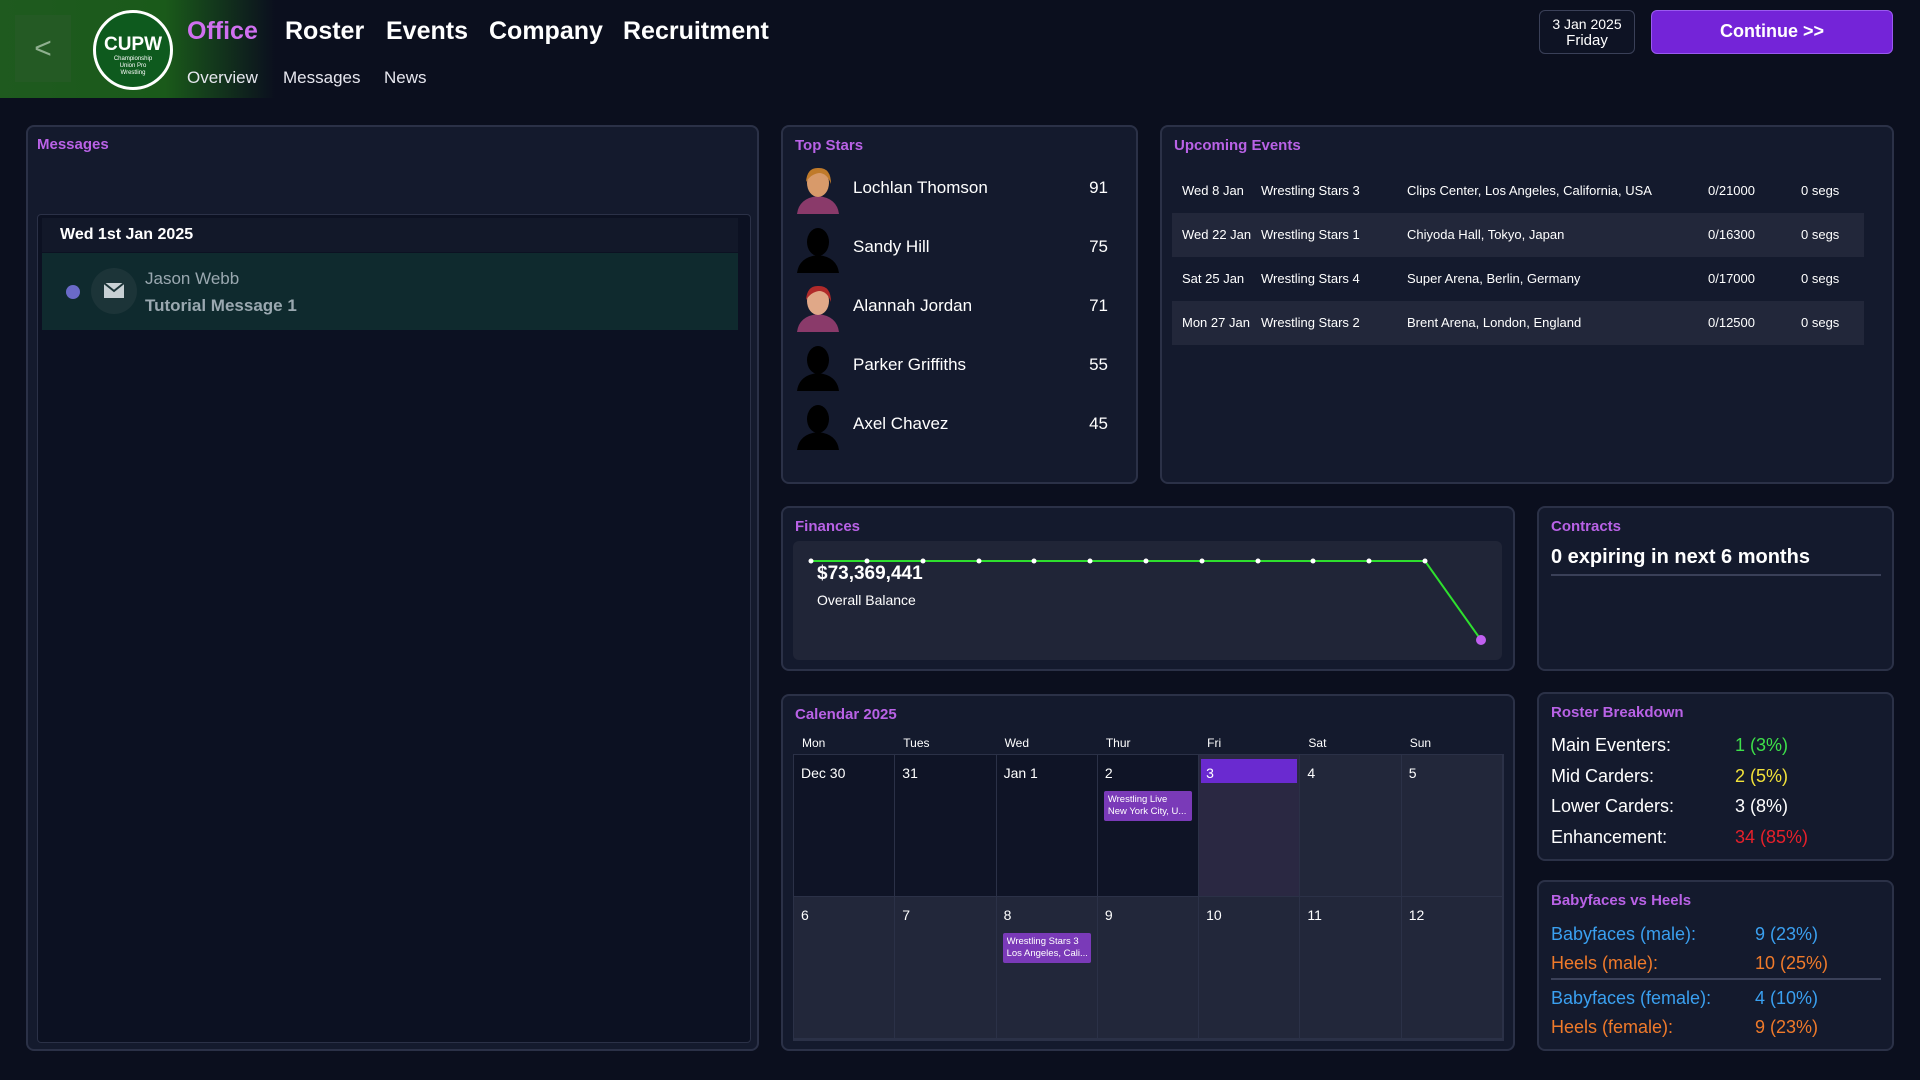 This screenshot has height=1080, width=1920. Describe the element at coordinates (405, 77) in the screenshot. I see `subnav-item: News` at that location.